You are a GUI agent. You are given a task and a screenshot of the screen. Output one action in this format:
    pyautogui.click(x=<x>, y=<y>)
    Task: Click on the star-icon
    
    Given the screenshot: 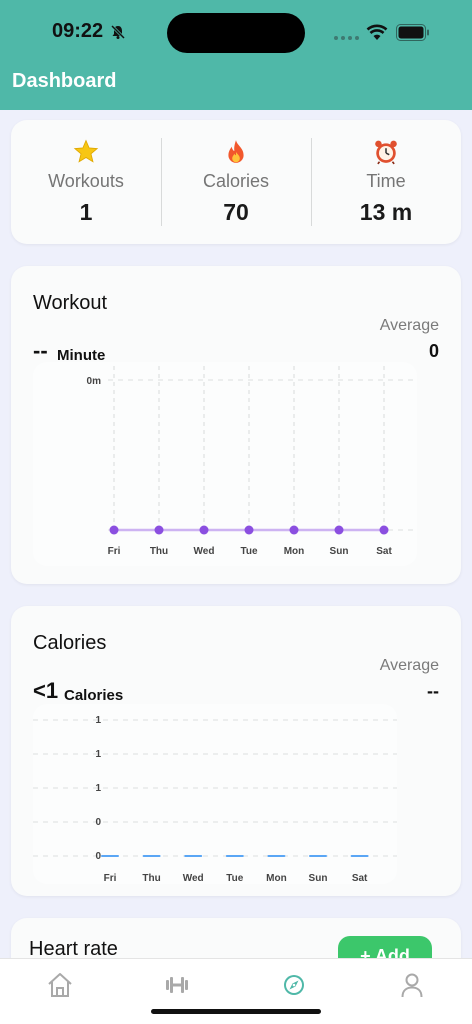 What is the action you would take?
    pyautogui.click(x=86, y=151)
    